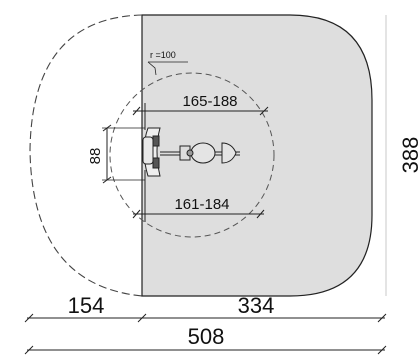 This screenshot has width=419, height=356. Describe the element at coordinates (95, 156) in the screenshot. I see `left-dimension-label: 88` at that location.